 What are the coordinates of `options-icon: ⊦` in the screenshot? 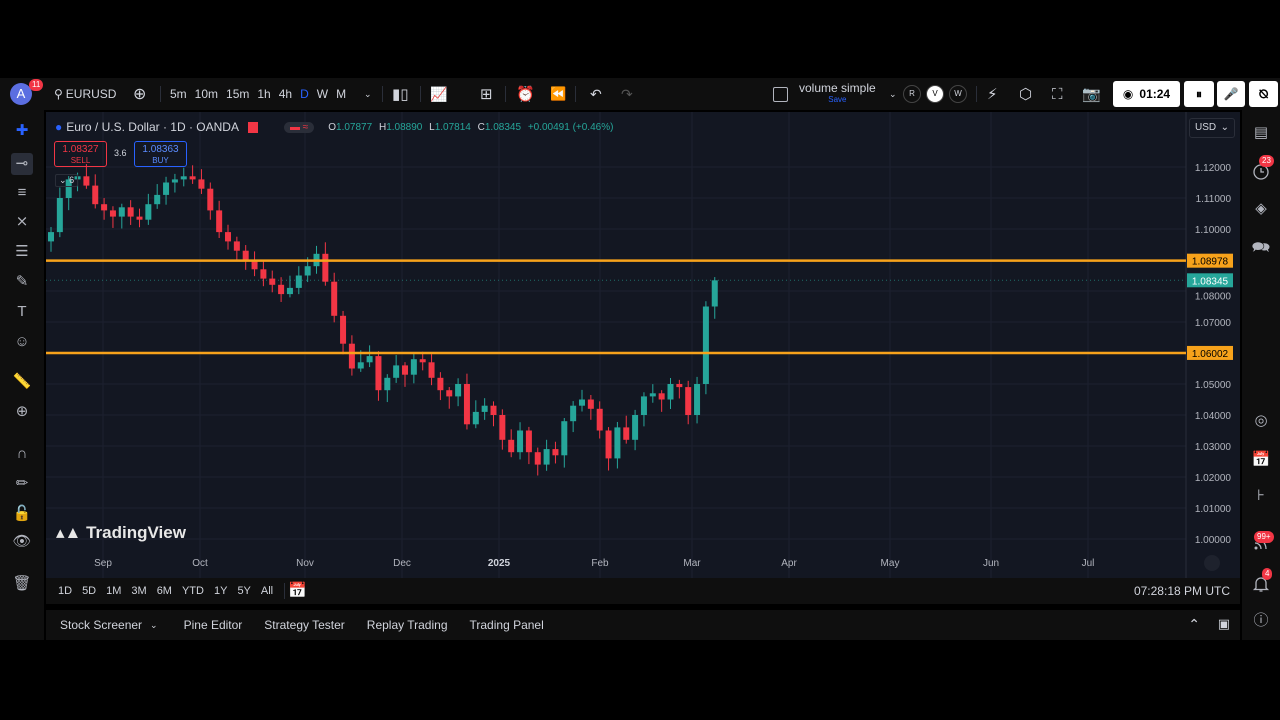 It's located at (1261, 495).